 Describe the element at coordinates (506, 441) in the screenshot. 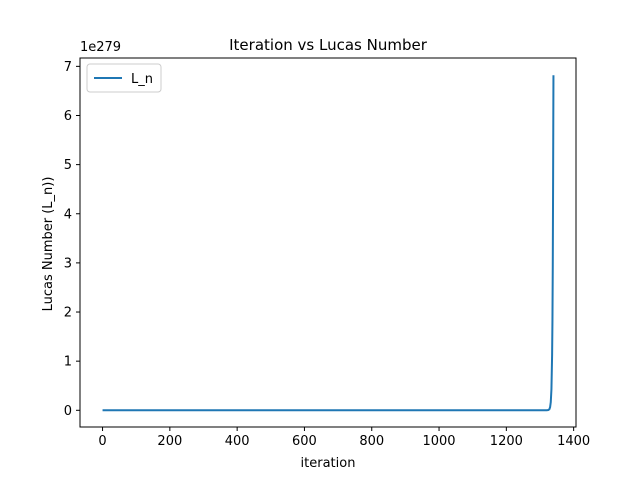

I see `x-tick-label: 1200` at that location.